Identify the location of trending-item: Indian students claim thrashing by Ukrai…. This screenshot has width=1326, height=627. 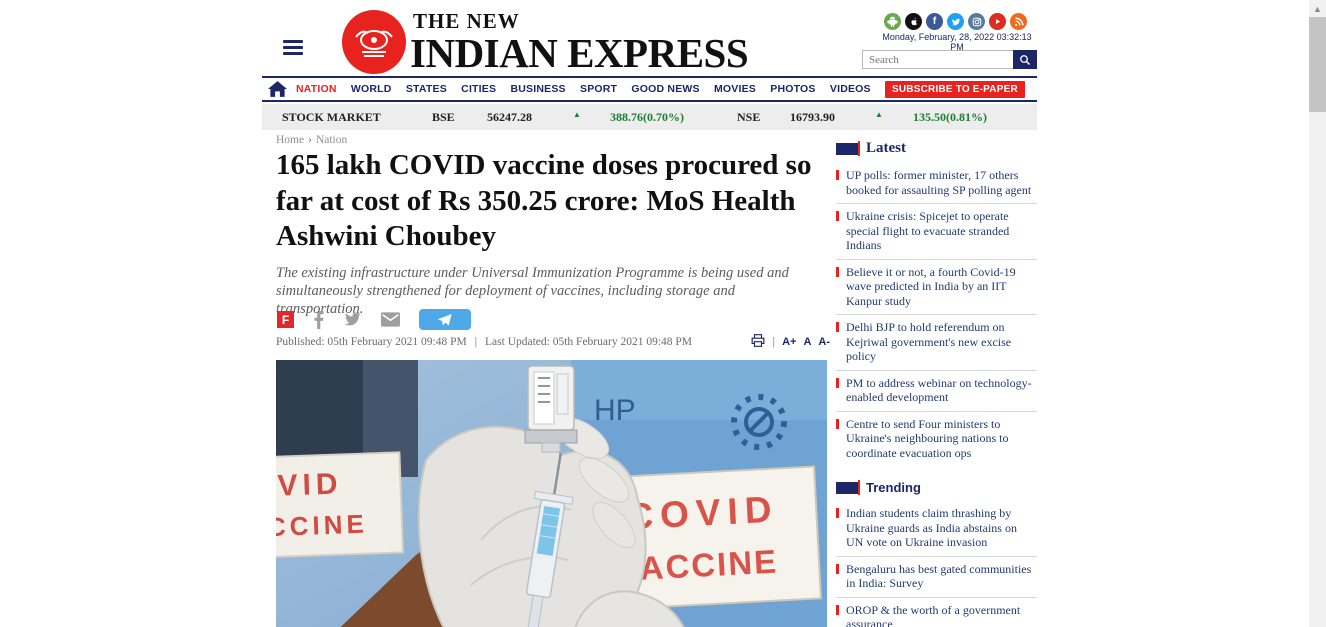
(936, 529).